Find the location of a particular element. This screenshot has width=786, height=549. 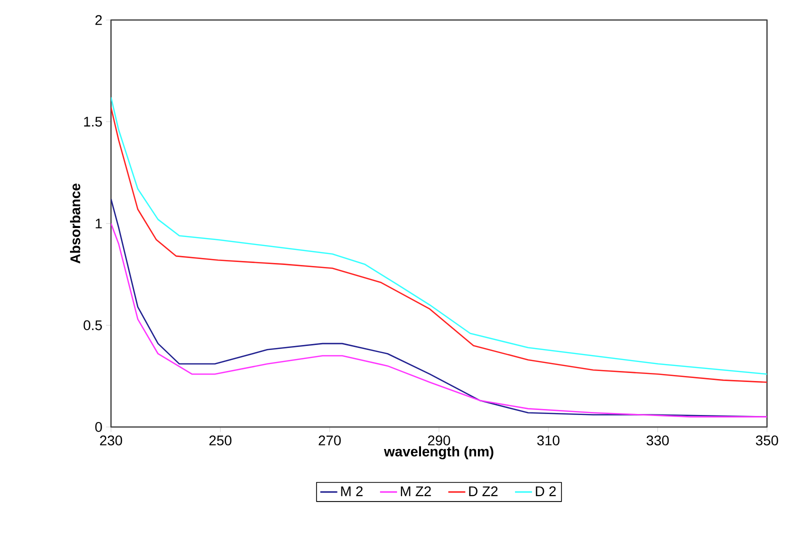

legend-label: D Z2 is located at coordinates (483, 491).